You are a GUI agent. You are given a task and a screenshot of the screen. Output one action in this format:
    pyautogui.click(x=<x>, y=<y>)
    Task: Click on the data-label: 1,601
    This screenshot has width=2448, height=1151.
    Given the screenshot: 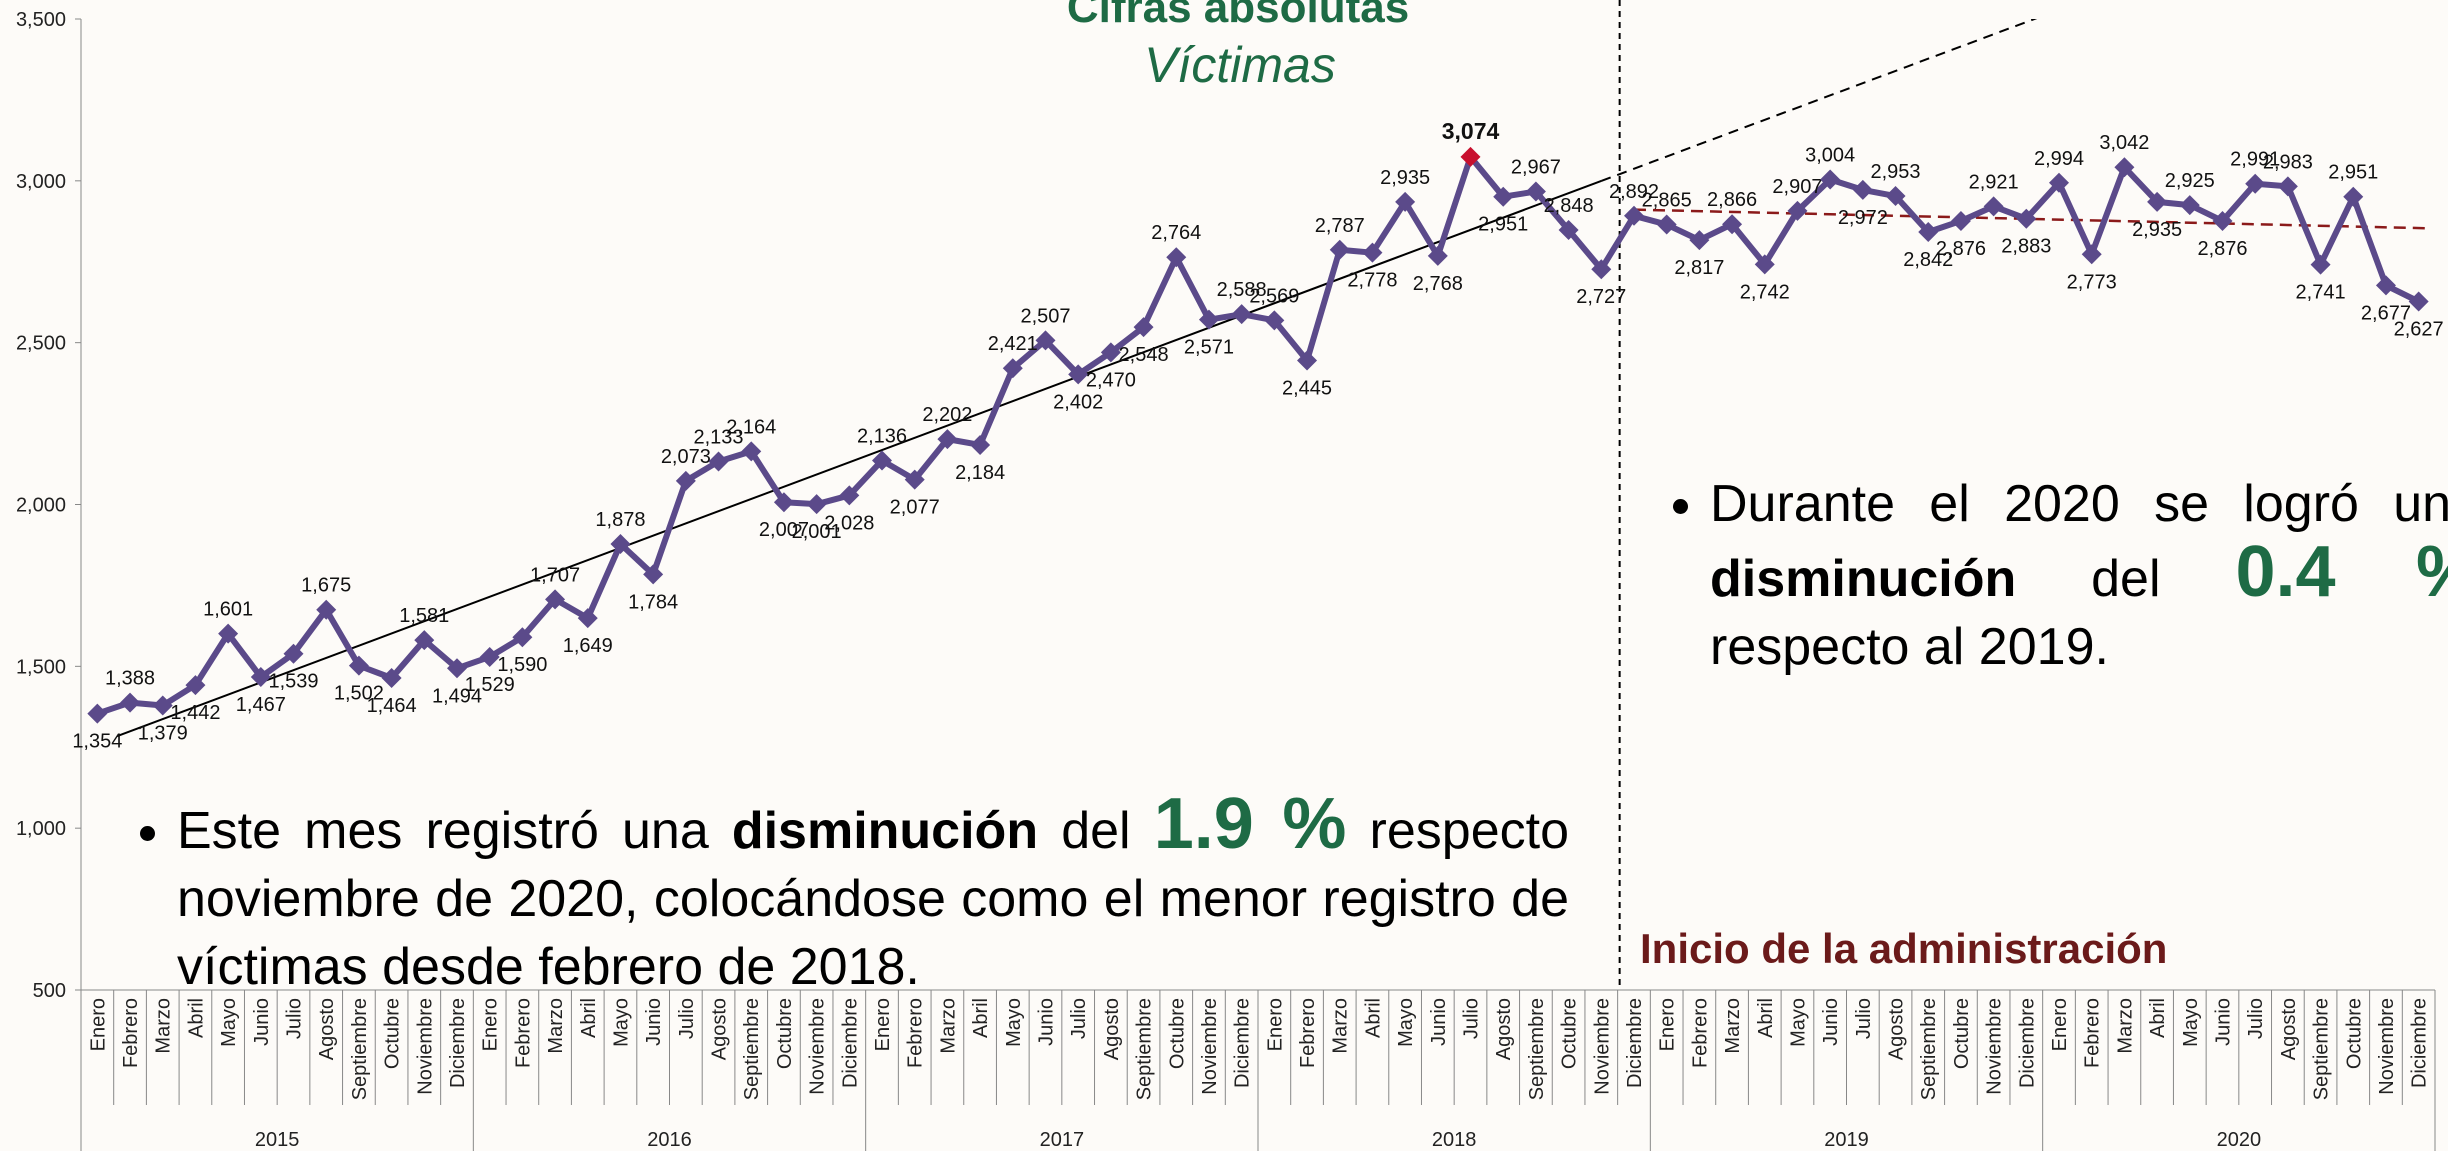 What is the action you would take?
    pyautogui.click(x=228, y=610)
    